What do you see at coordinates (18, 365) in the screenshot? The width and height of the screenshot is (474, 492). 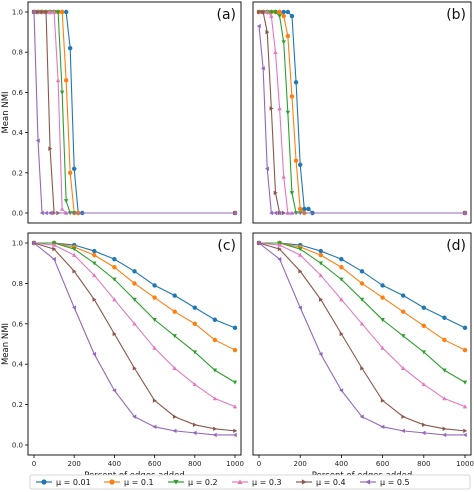 I see `y-tick-label: 0.4` at bounding box center [18, 365].